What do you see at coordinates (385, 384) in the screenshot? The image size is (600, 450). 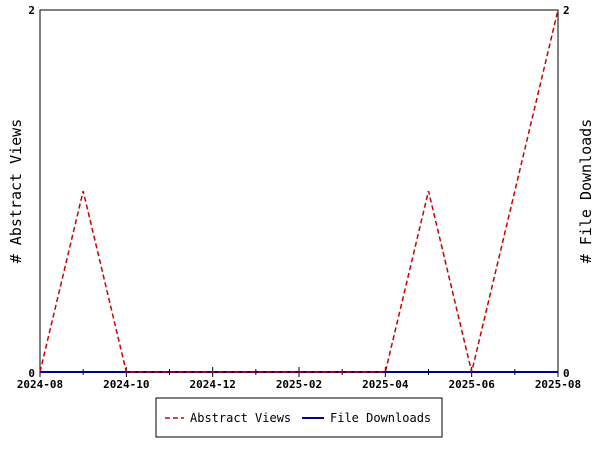 I see `x-tick-label: 2025-04` at bounding box center [385, 384].